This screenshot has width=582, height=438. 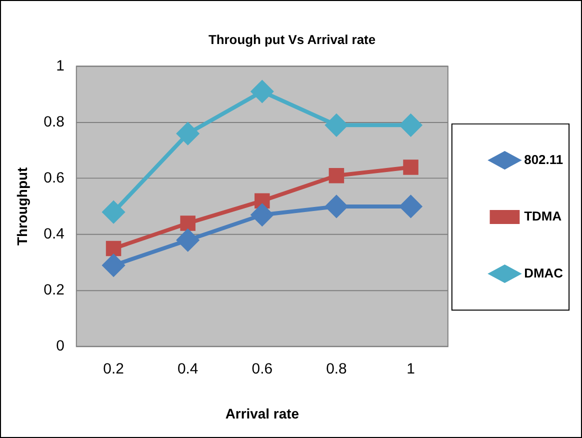 I want to click on y-tick-label: 0, so click(x=60, y=346).